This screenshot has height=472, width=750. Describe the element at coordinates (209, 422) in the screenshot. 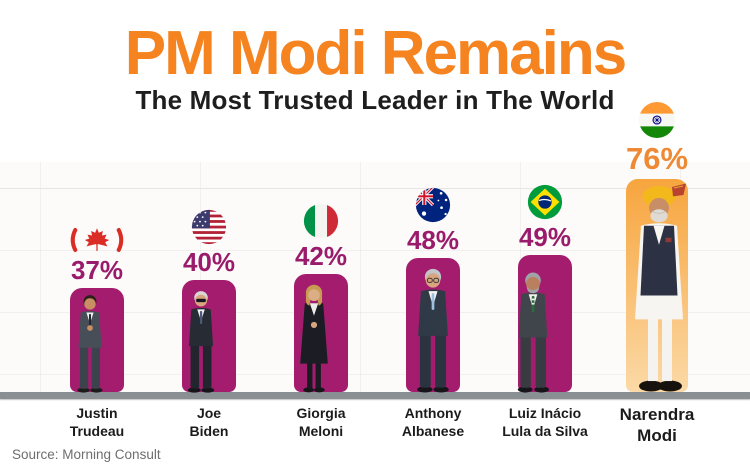

I see `leader-name: Joe Biden` at that location.